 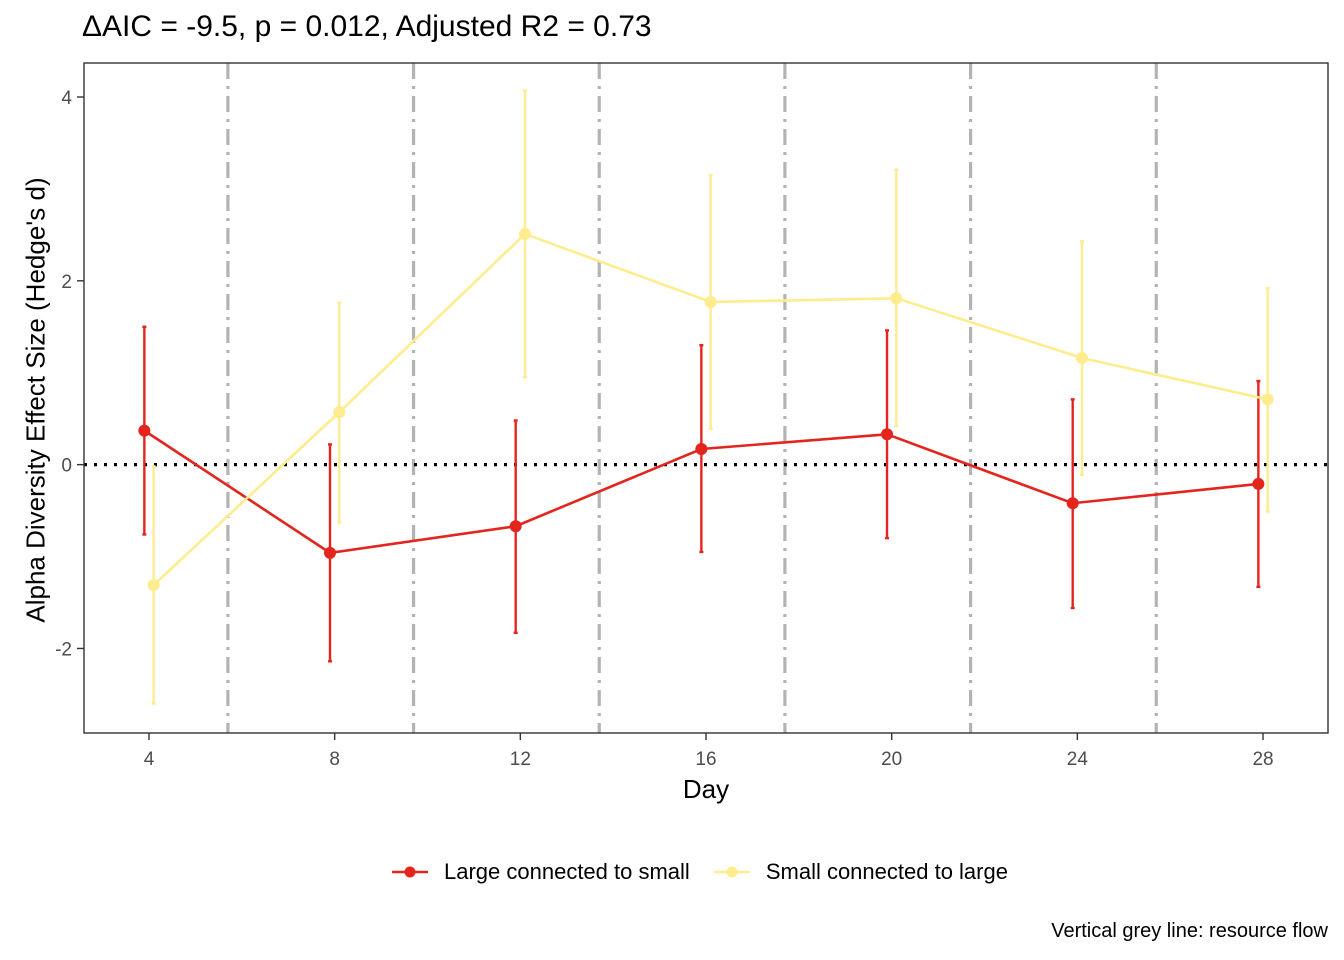 What do you see at coordinates (567, 871) in the screenshot?
I see `legend-label-large-connected-to-small: Large connected to small` at bounding box center [567, 871].